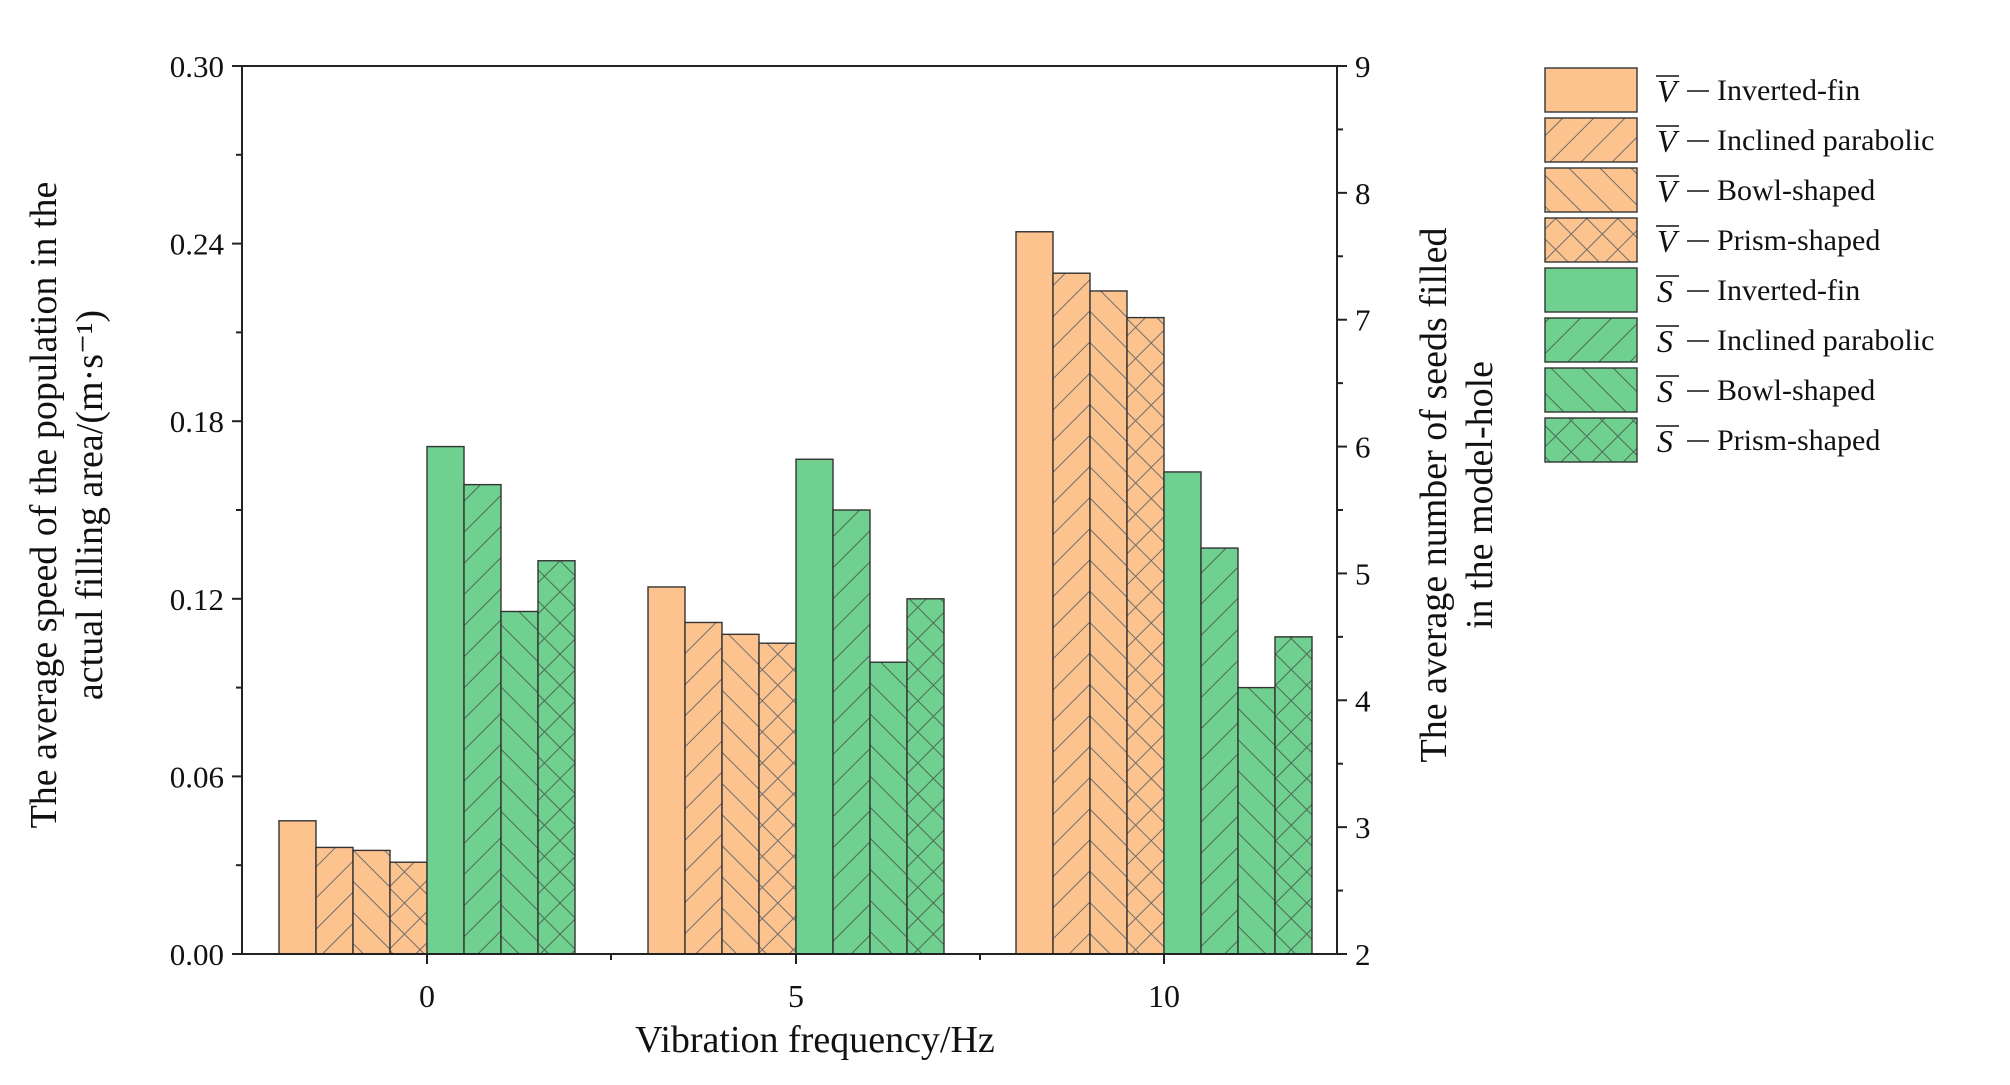  I want to click on y2-tick-label: 3, so click(1363, 827).